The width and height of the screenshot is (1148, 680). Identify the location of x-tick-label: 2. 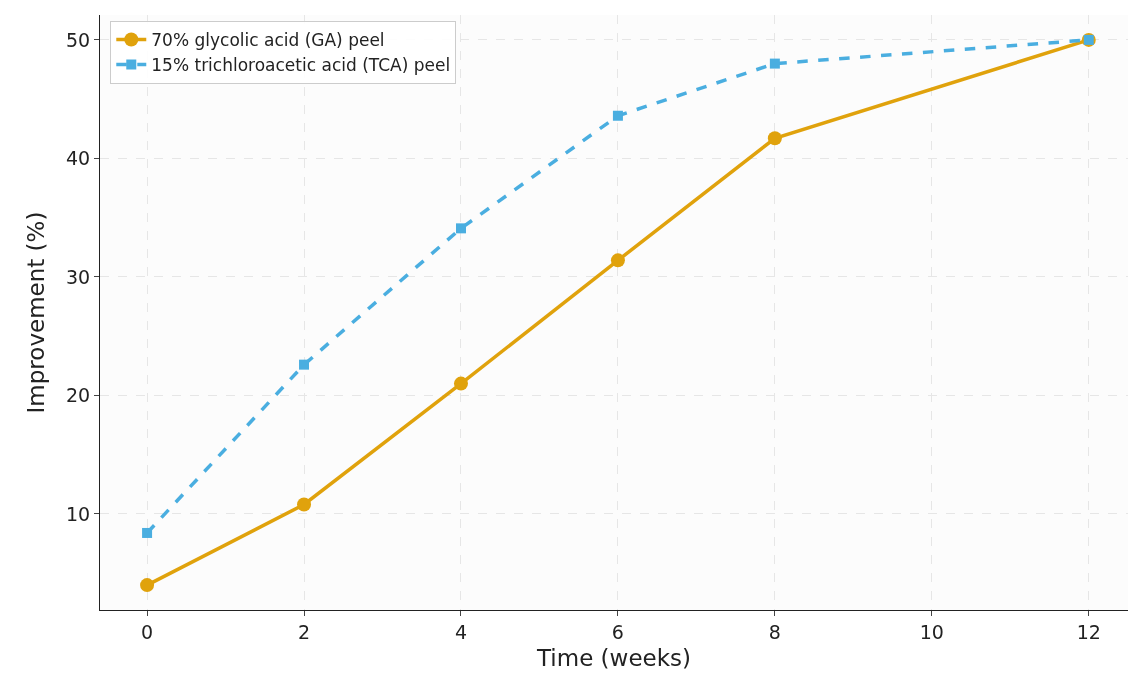
(304, 631).